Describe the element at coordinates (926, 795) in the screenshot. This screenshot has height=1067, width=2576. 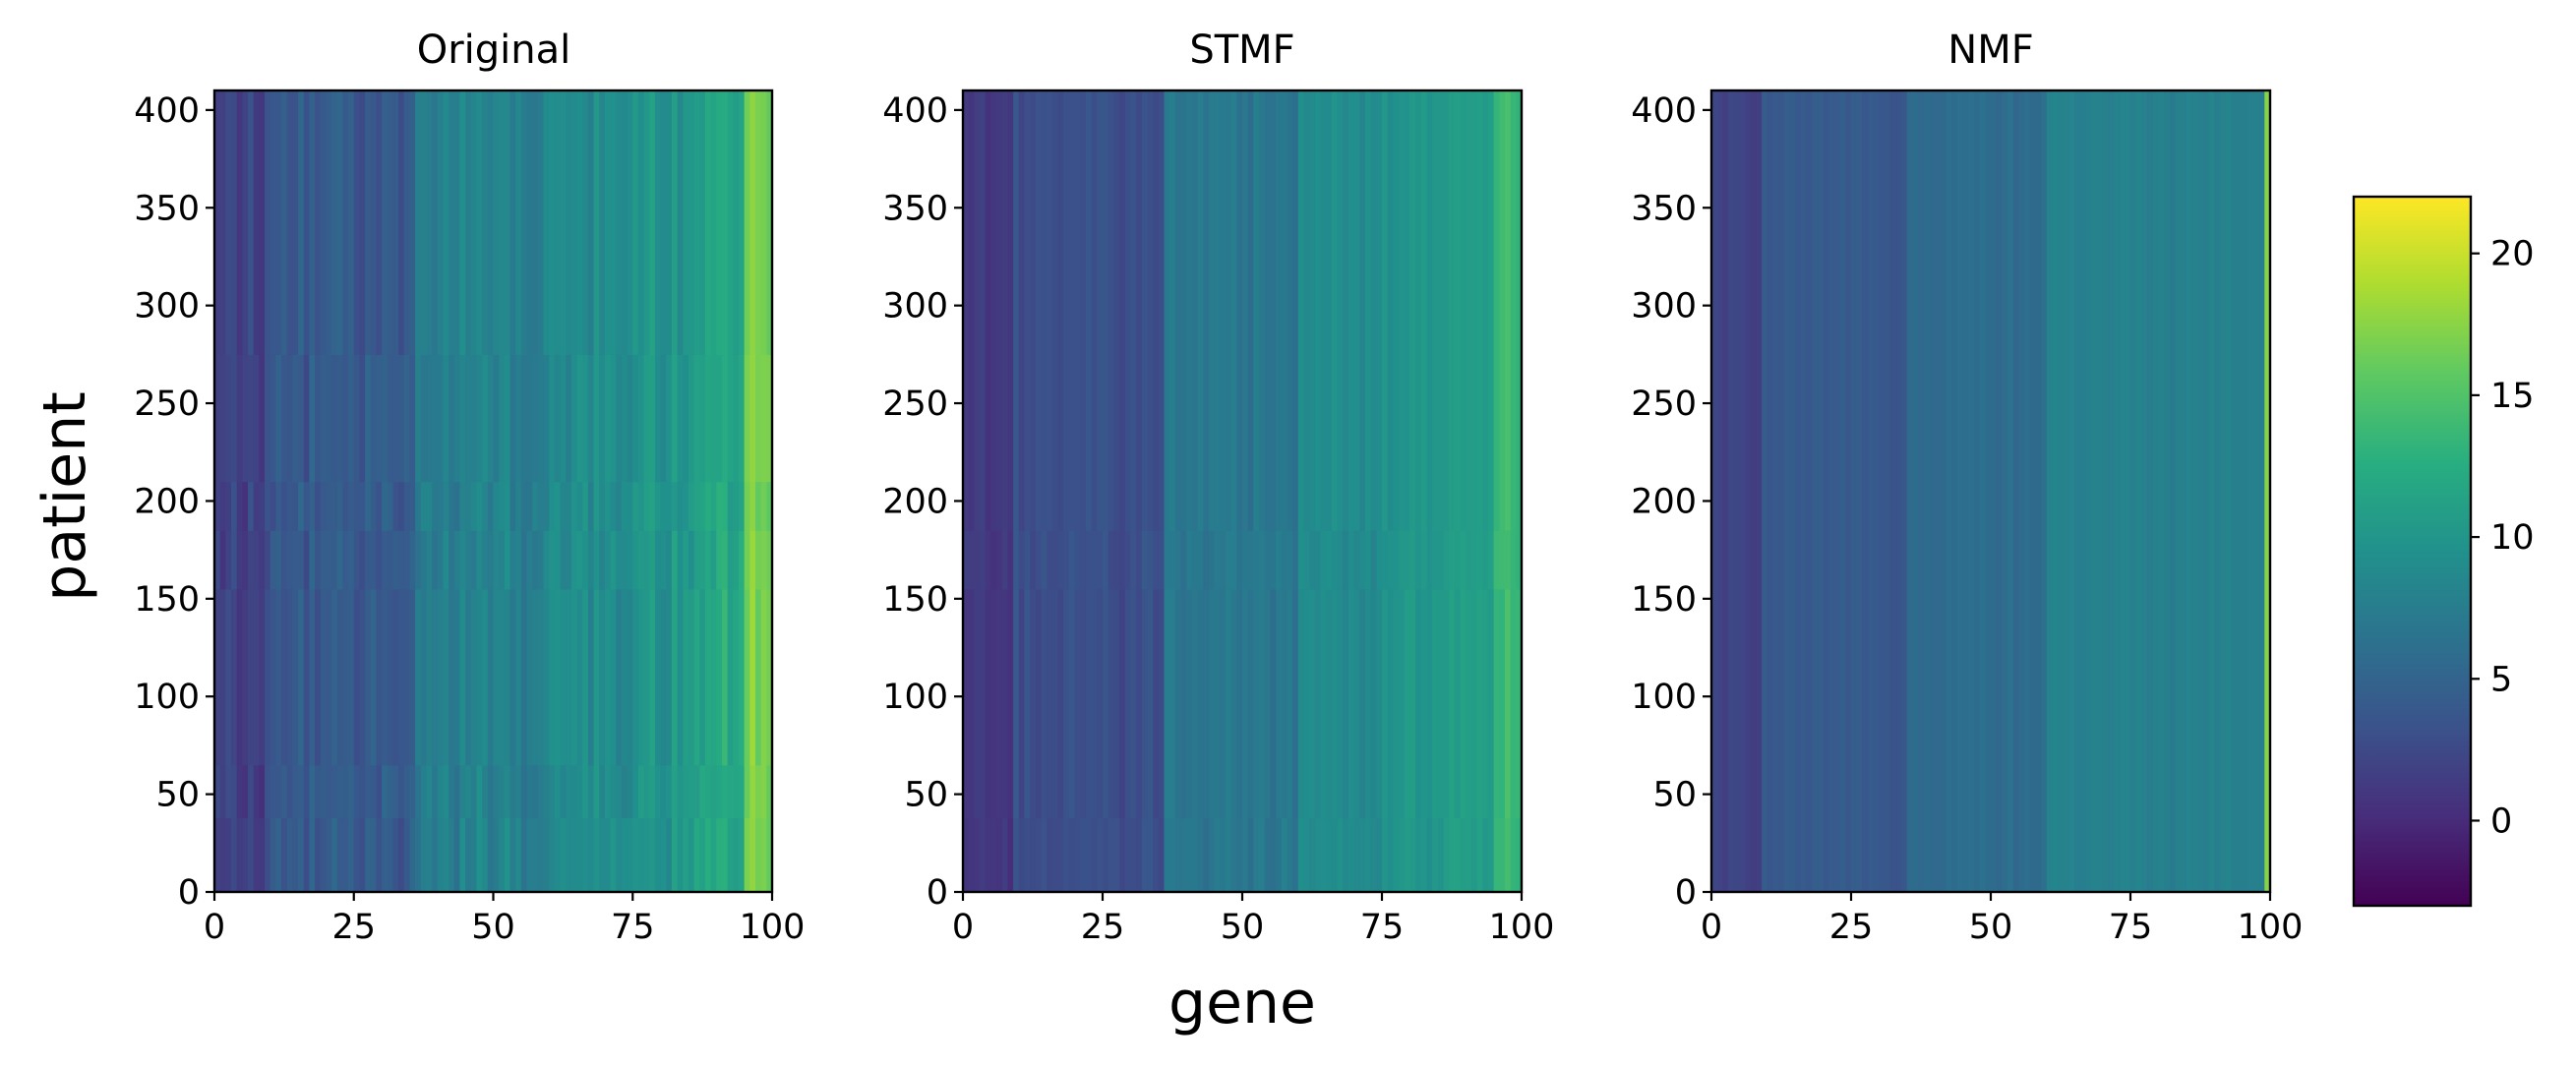
I see `y-tick-label: 50` at that location.